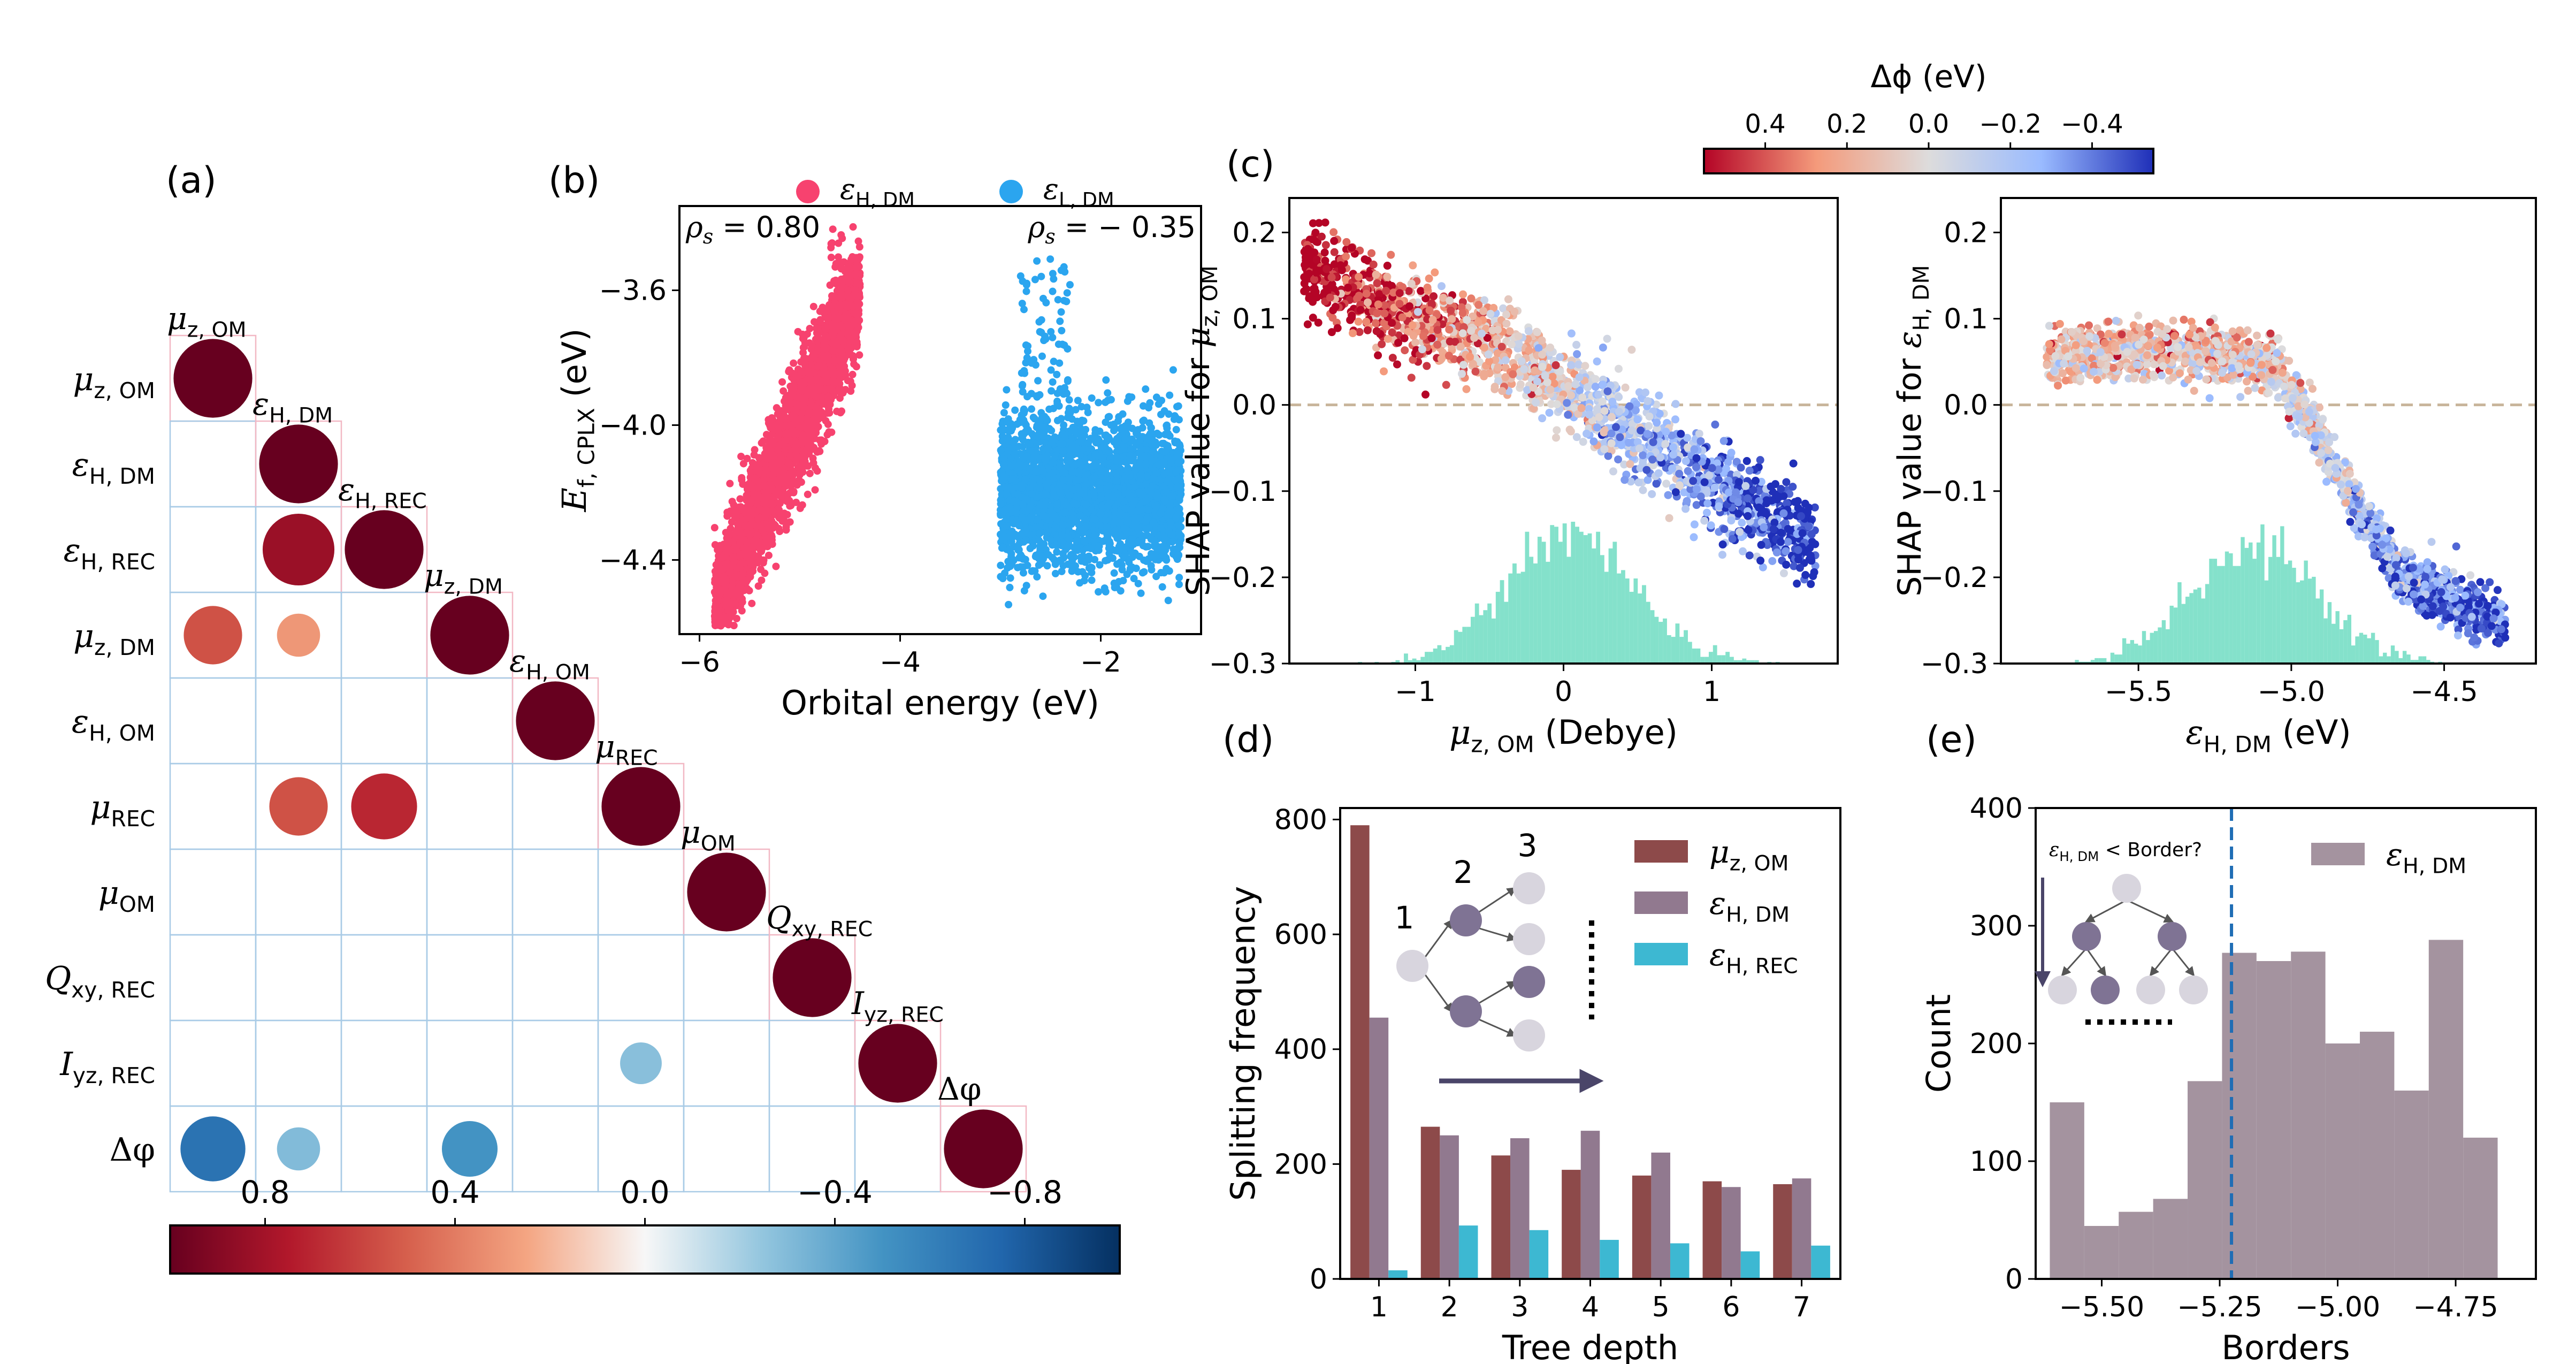 This screenshot has height=1364, width=2576. I want to click on row-label: μOM, so click(126, 895).